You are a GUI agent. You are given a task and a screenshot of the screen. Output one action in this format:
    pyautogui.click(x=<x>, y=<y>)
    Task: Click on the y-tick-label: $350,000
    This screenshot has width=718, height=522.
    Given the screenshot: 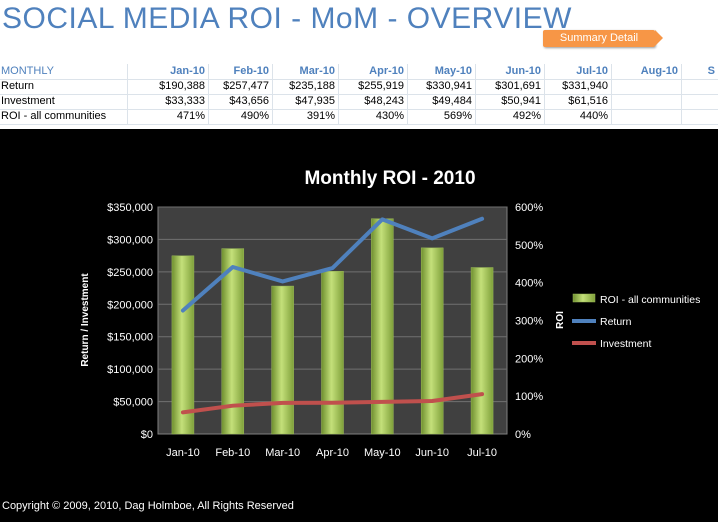 What is the action you would take?
    pyautogui.click(x=130, y=208)
    